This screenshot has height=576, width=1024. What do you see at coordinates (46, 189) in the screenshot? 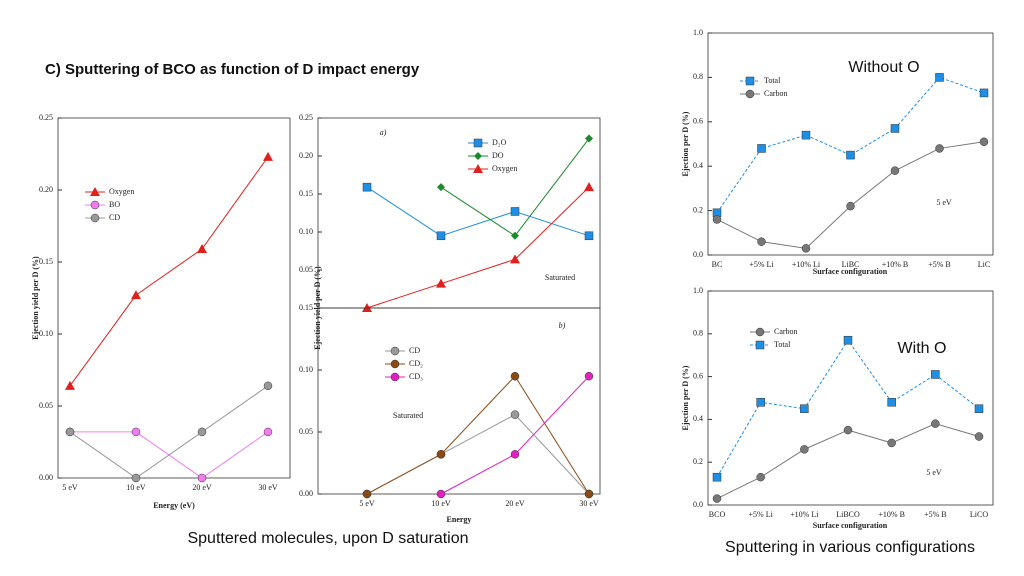
I see `y-tick-label: 0.20` at bounding box center [46, 189].